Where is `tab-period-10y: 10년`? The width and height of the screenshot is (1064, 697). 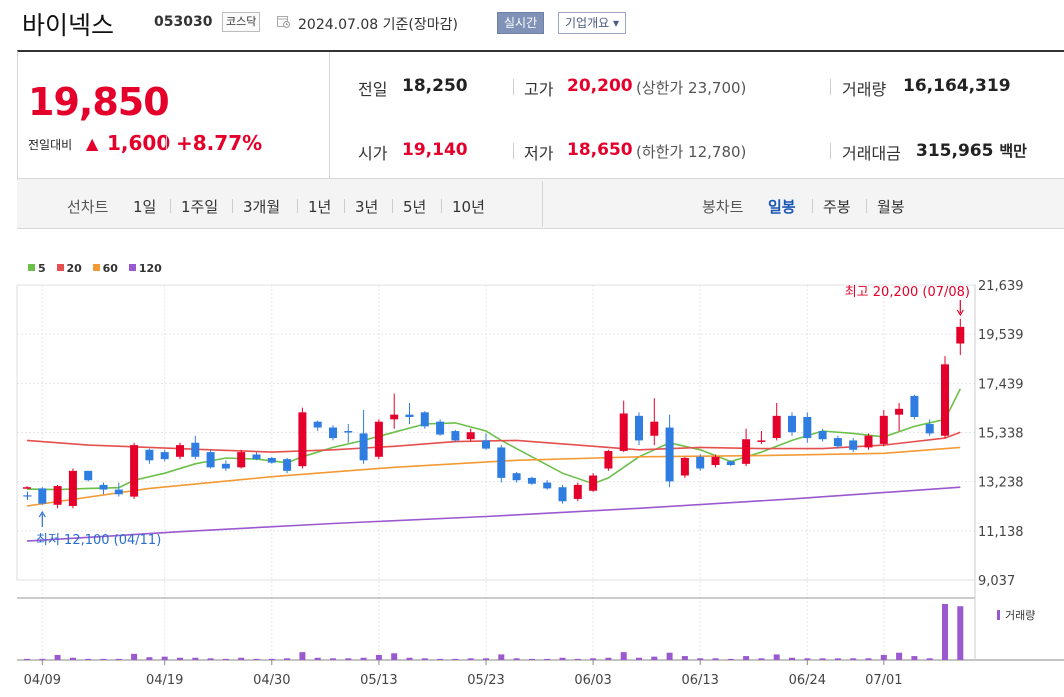 tab-period-10y: 10년 is located at coordinates (468, 207).